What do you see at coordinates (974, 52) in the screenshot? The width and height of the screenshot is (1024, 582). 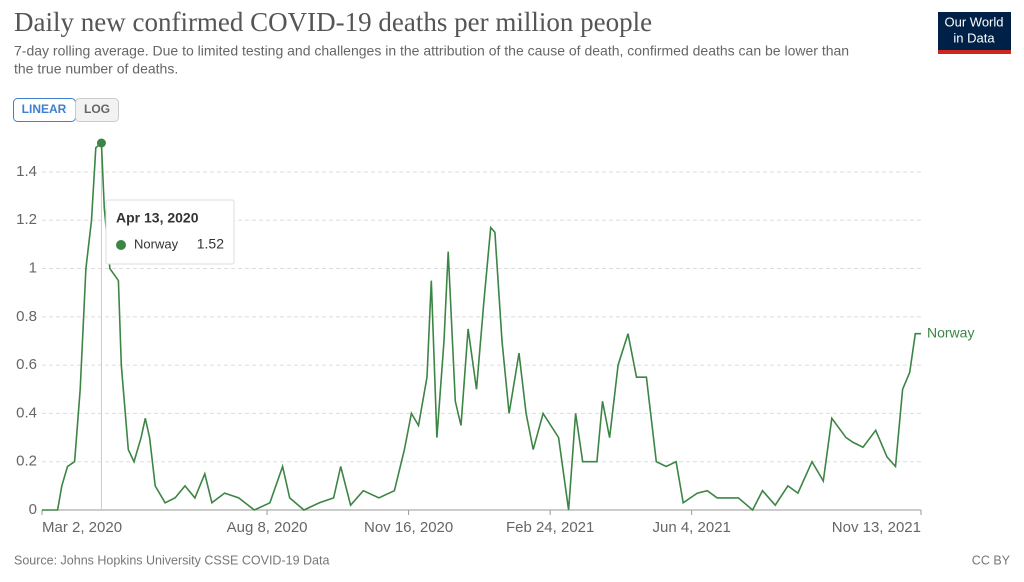 I see `logo-stripe` at bounding box center [974, 52].